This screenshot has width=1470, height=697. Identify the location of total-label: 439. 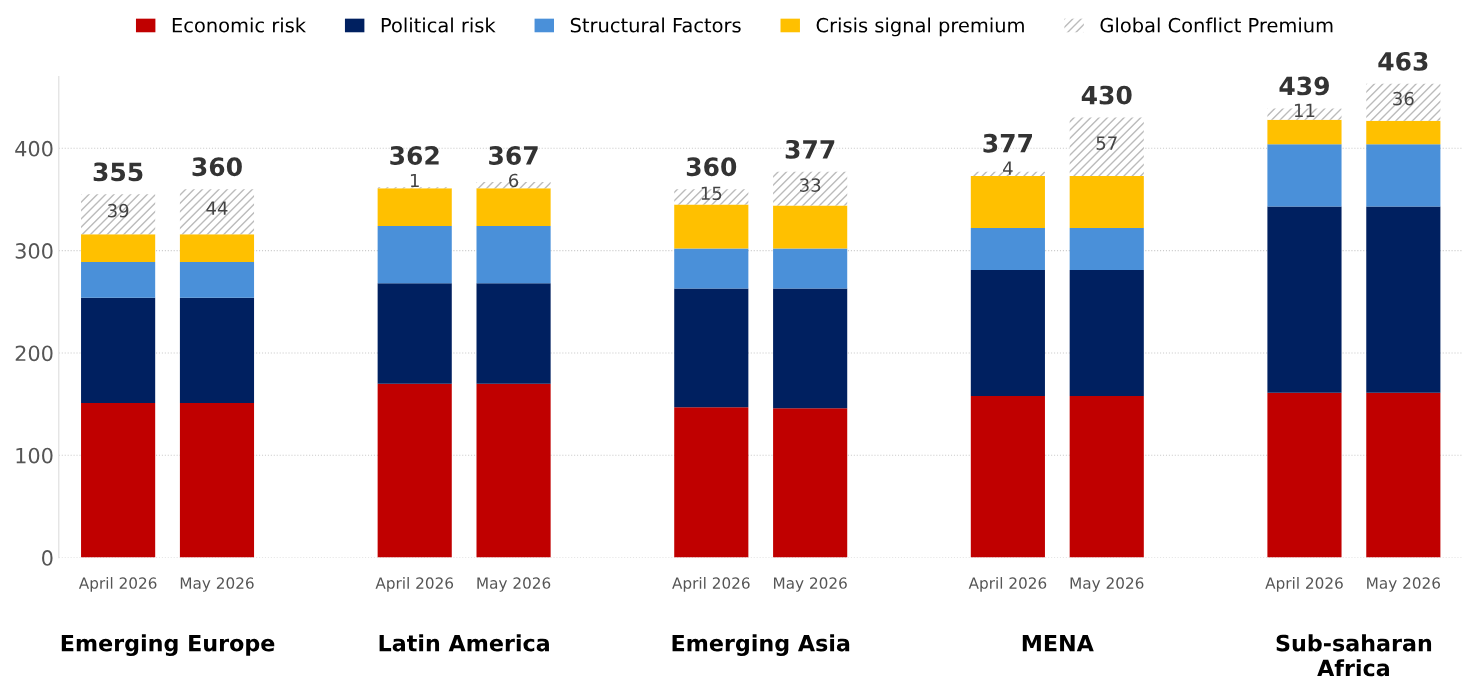
(1304, 86).